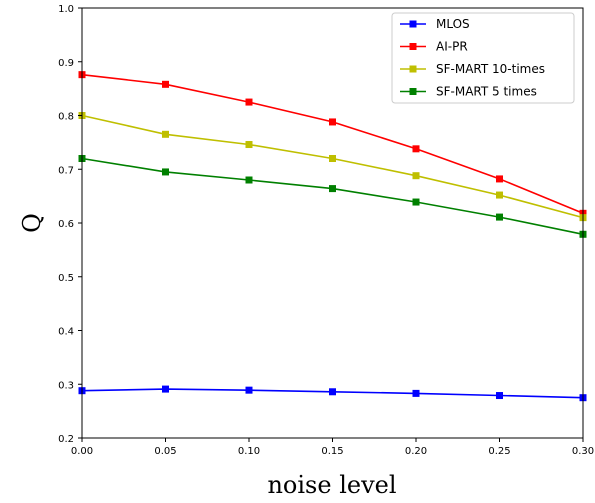  Describe the element at coordinates (82, 451) in the screenshot. I see `x-tick-label: 0.00` at that location.